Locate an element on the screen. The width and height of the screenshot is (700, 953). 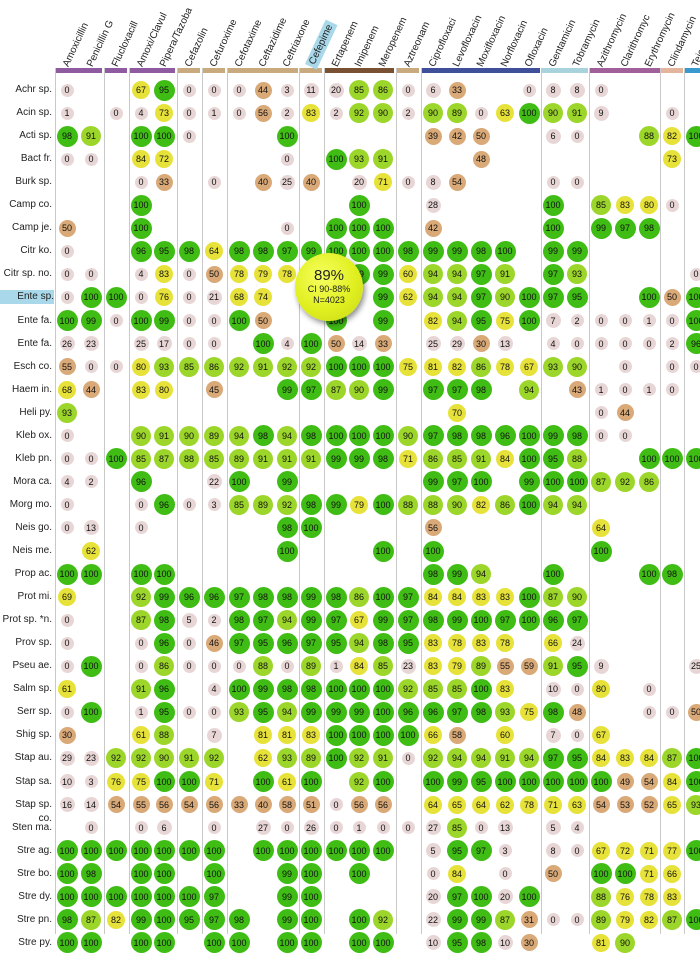
data-cell: 1 is located at coordinates (359, 827).